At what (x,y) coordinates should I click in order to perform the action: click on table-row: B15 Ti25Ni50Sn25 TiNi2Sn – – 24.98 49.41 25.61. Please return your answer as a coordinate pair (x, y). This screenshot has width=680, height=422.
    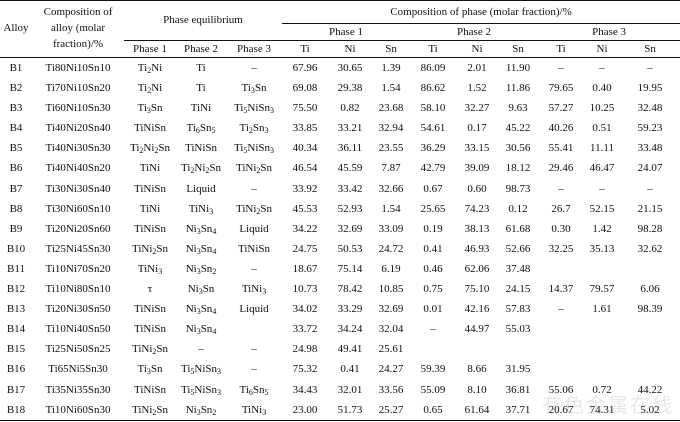
    Looking at the image, I should click on (340, 349).